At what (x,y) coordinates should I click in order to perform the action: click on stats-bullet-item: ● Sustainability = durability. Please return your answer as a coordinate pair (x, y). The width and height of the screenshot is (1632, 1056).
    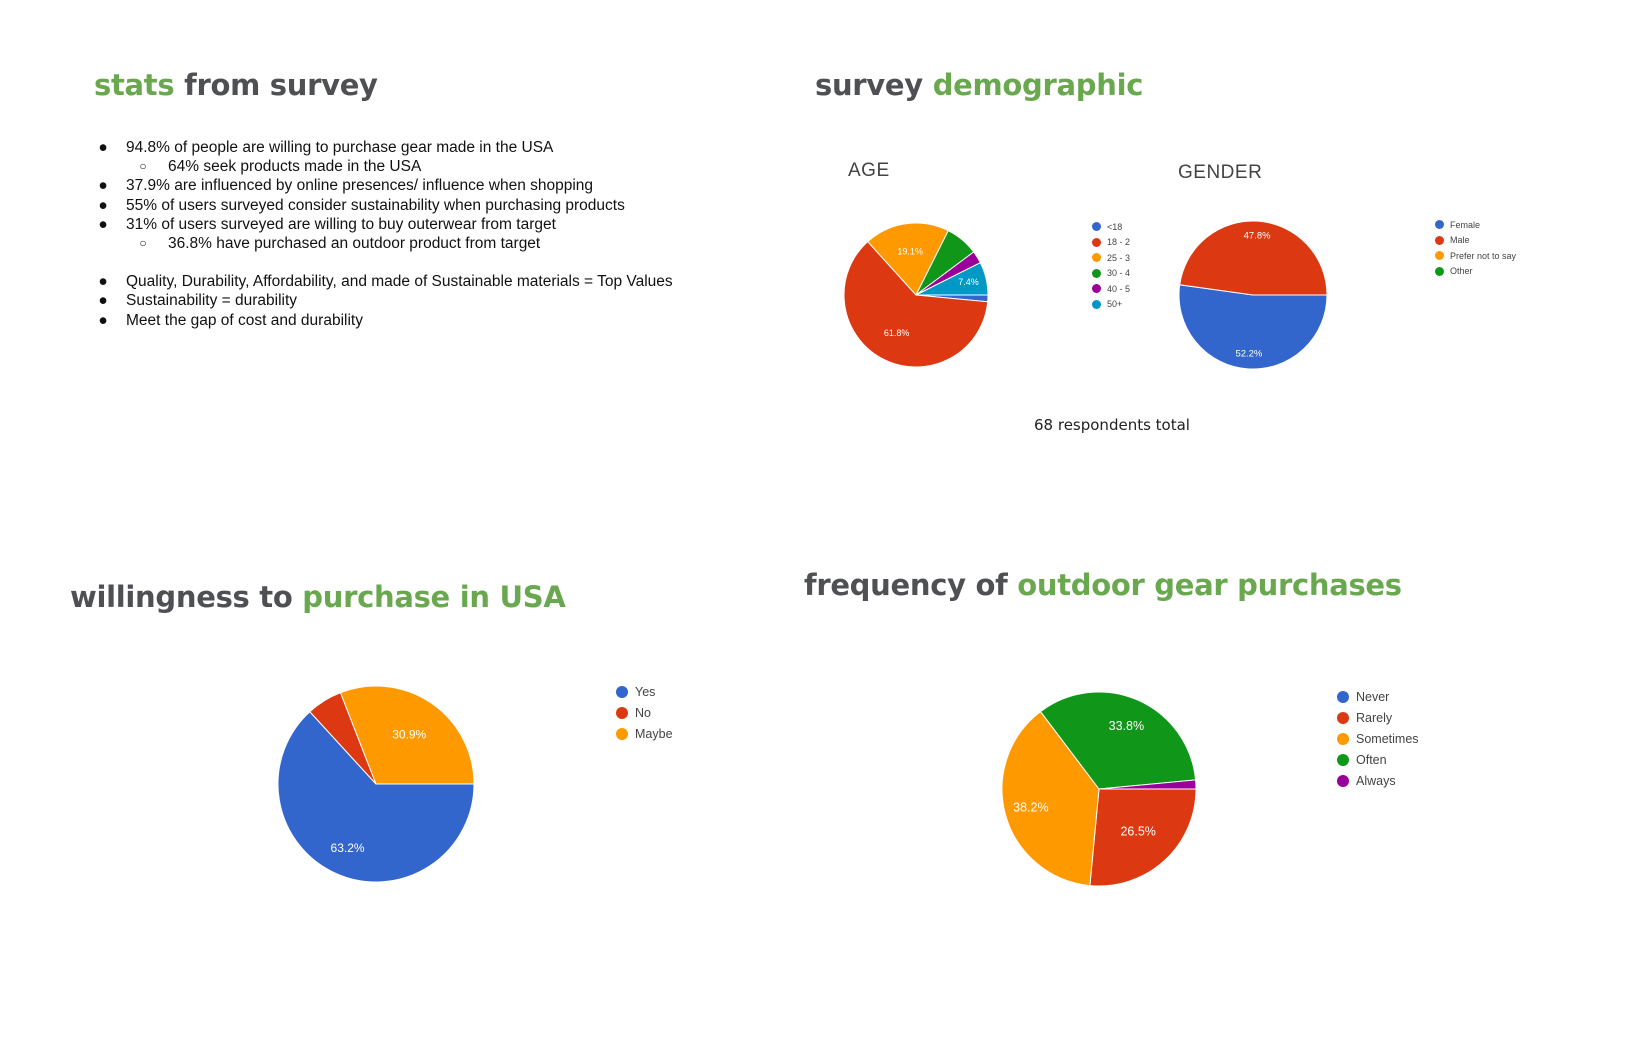
    Looking at the image, I should click on (384, 300).